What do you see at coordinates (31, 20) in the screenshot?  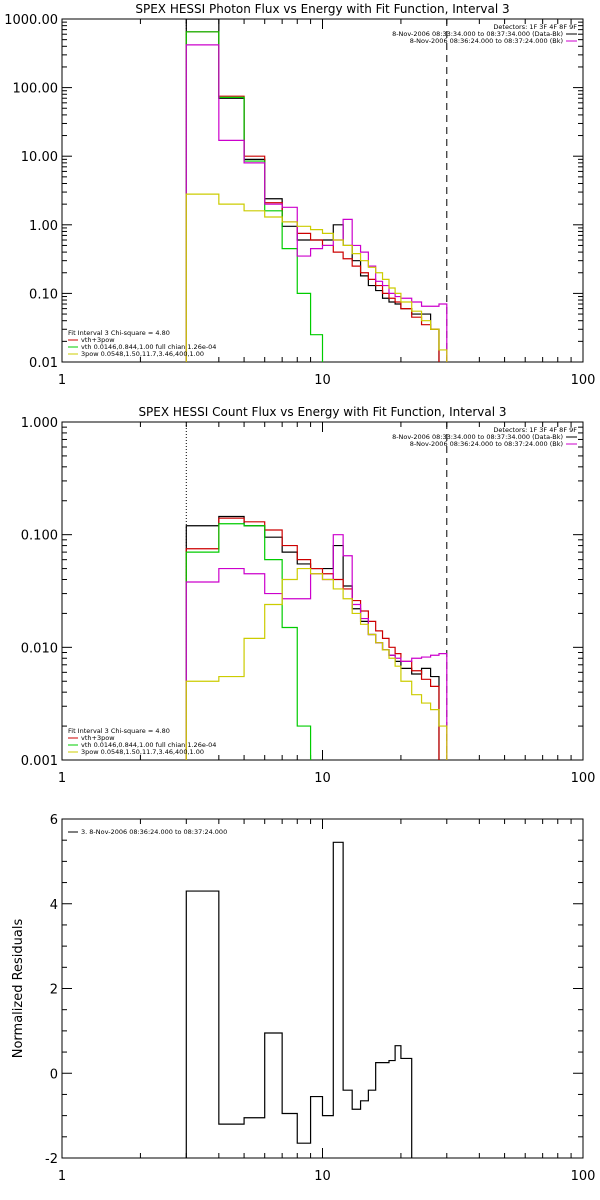 I see `y-tick-label: 1000.00` at bounding box center [31, 20].